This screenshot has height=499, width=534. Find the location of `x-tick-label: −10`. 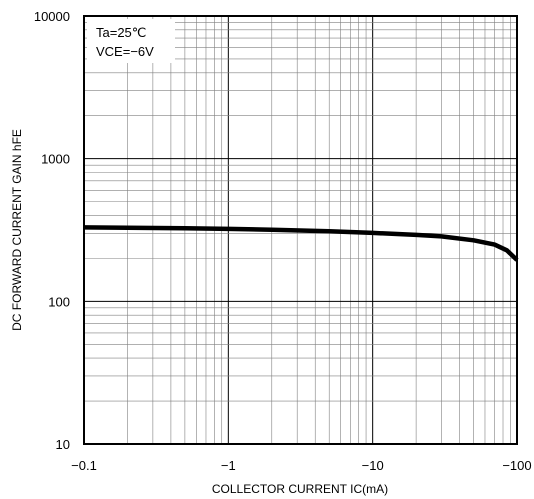

x-tick-label: −10 is located at coordinates (373, 465).